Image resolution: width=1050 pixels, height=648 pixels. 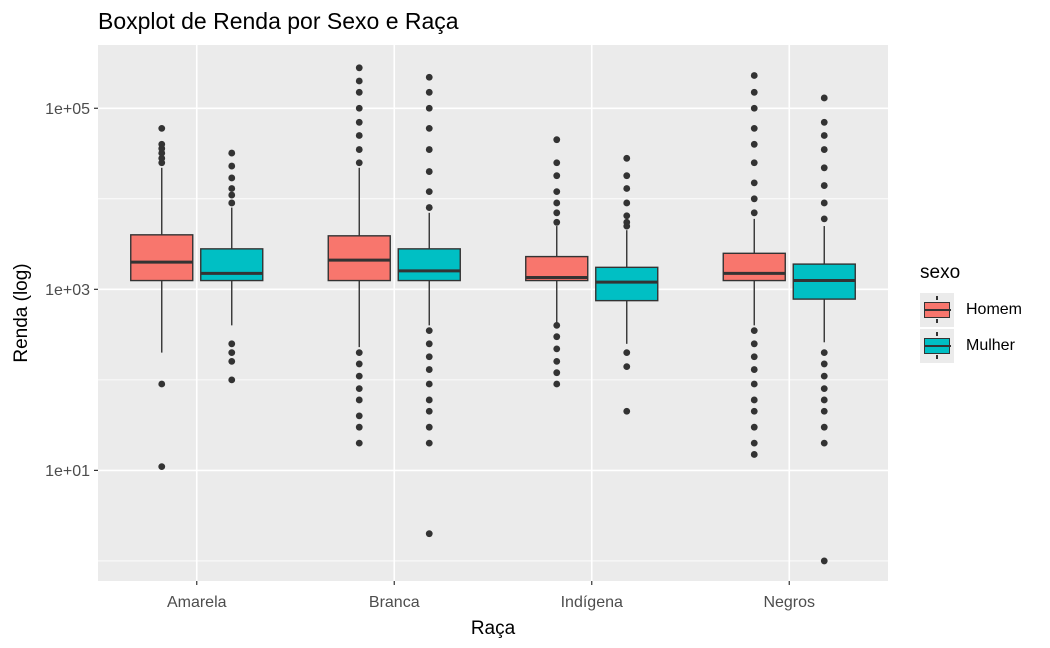 I want to click on y-tick-label: 1e+03, so click(x=67, y=290).